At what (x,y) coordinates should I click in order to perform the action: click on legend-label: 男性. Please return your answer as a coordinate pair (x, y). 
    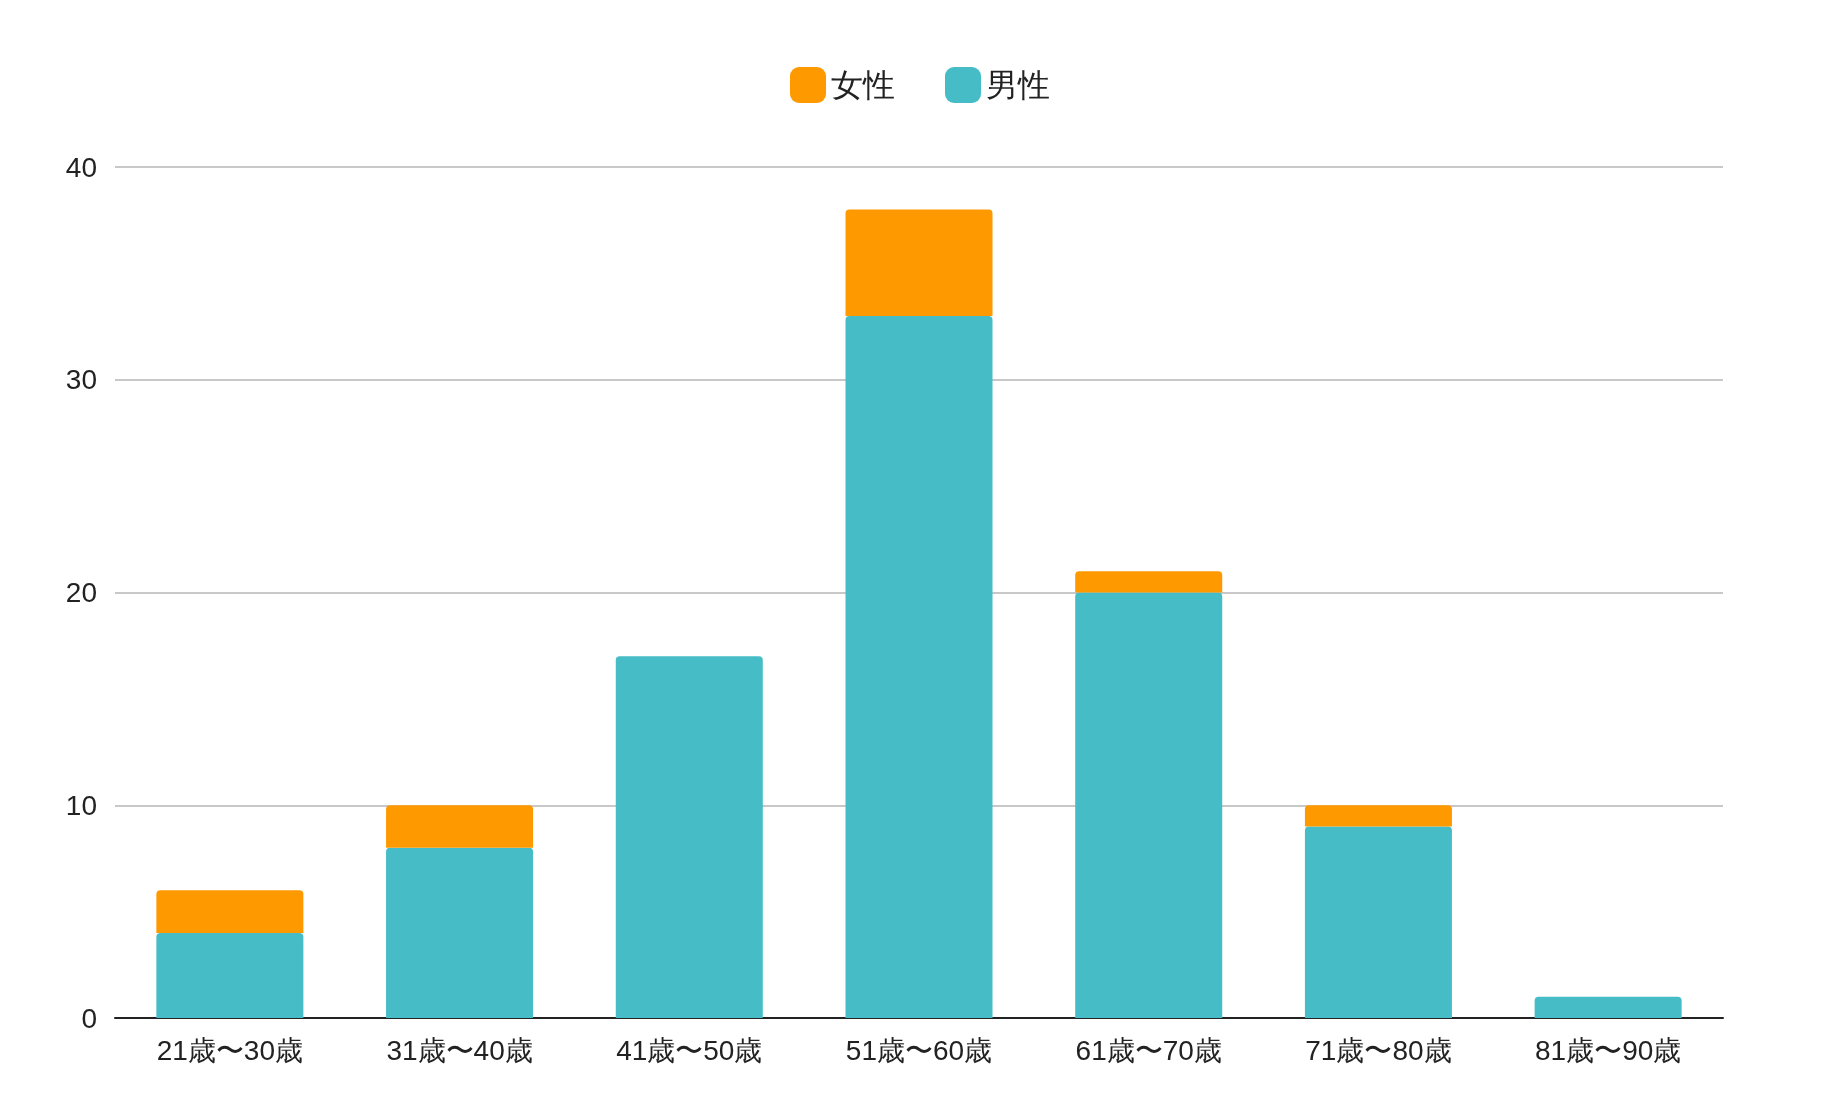
    Looking at the image, I should click on (1018, 85).